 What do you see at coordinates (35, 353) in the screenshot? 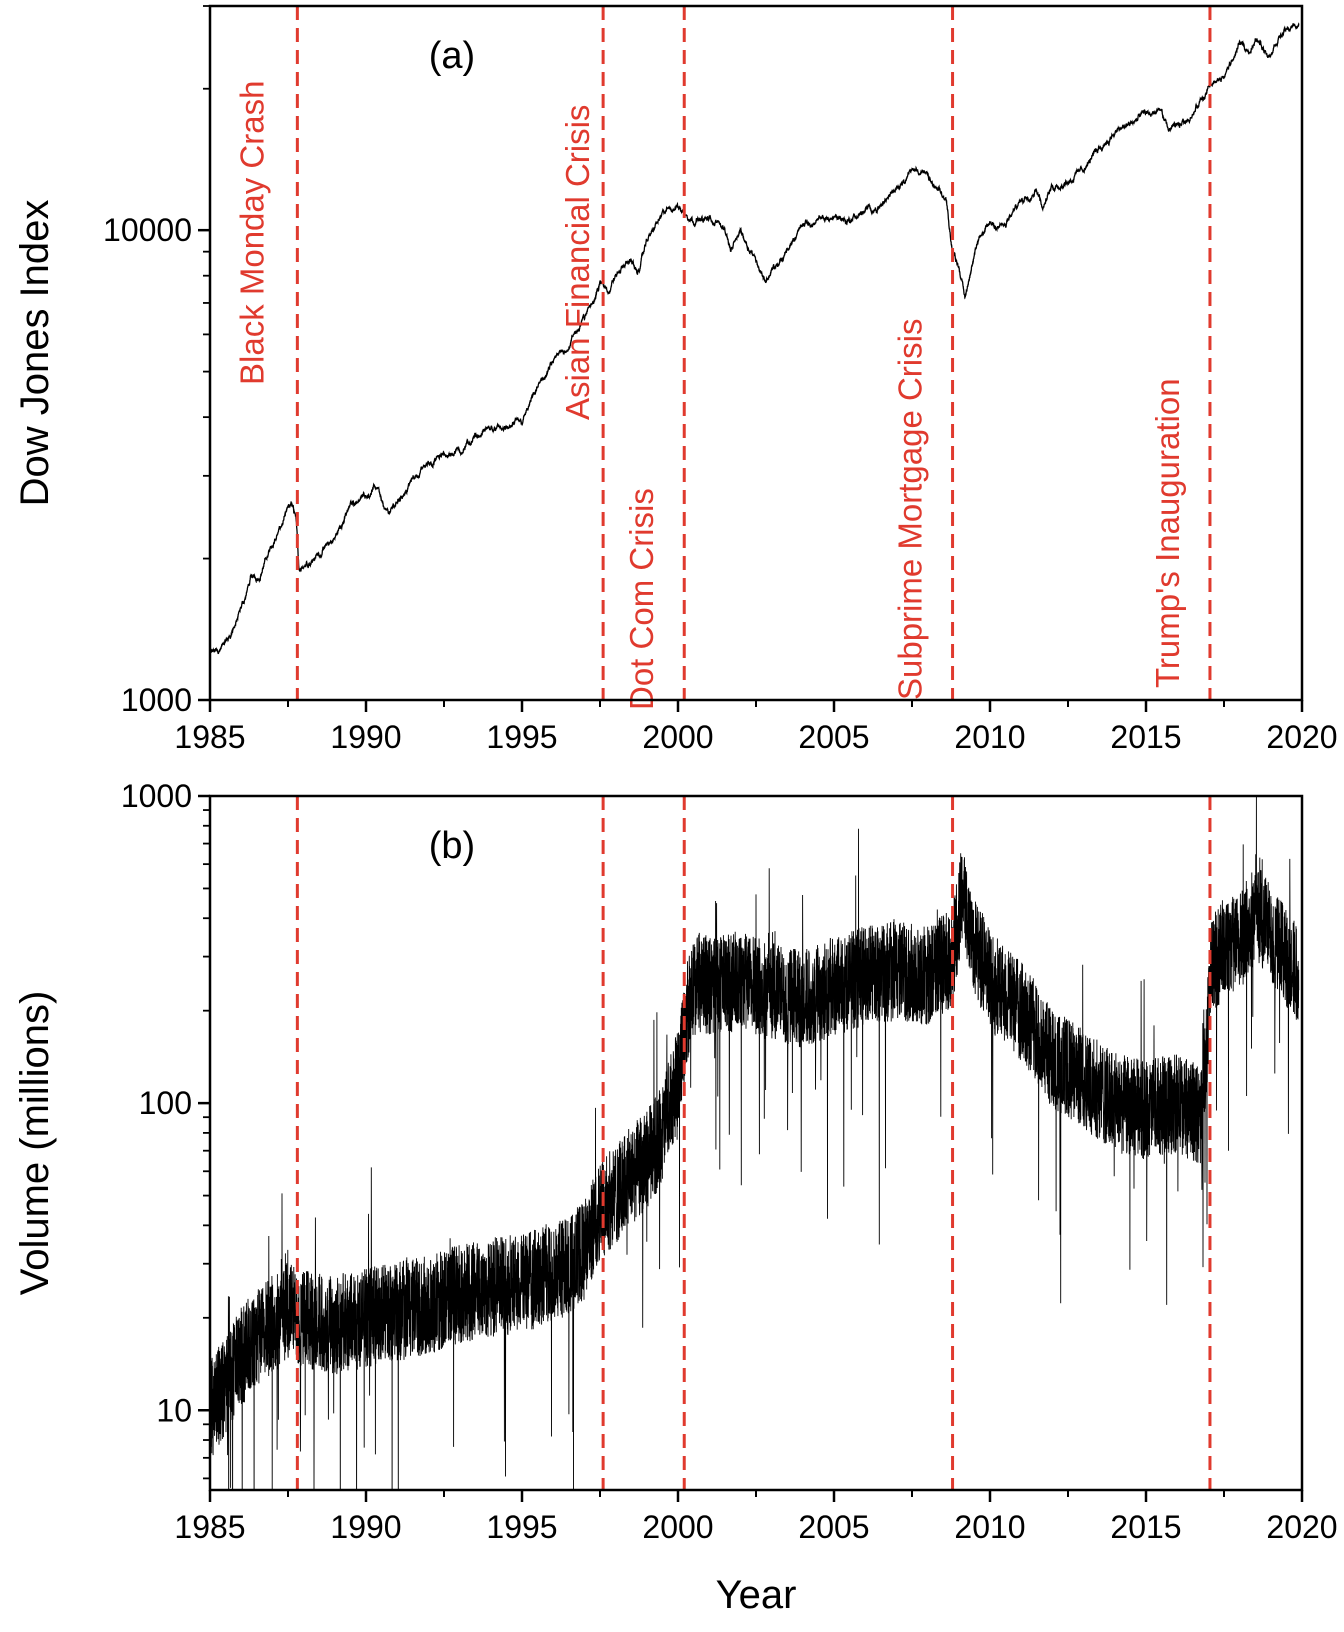
I see `y-axis-title: Dow Jones Index` at bounding box center [35, 353].